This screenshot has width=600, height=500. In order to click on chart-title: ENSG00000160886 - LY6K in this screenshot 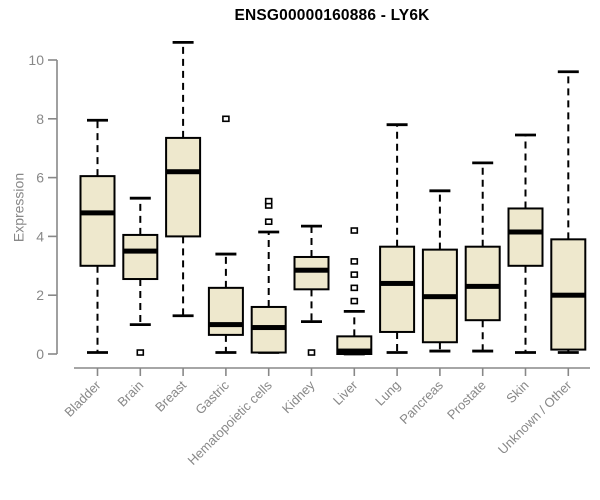, I will do `click(332, 15)`.